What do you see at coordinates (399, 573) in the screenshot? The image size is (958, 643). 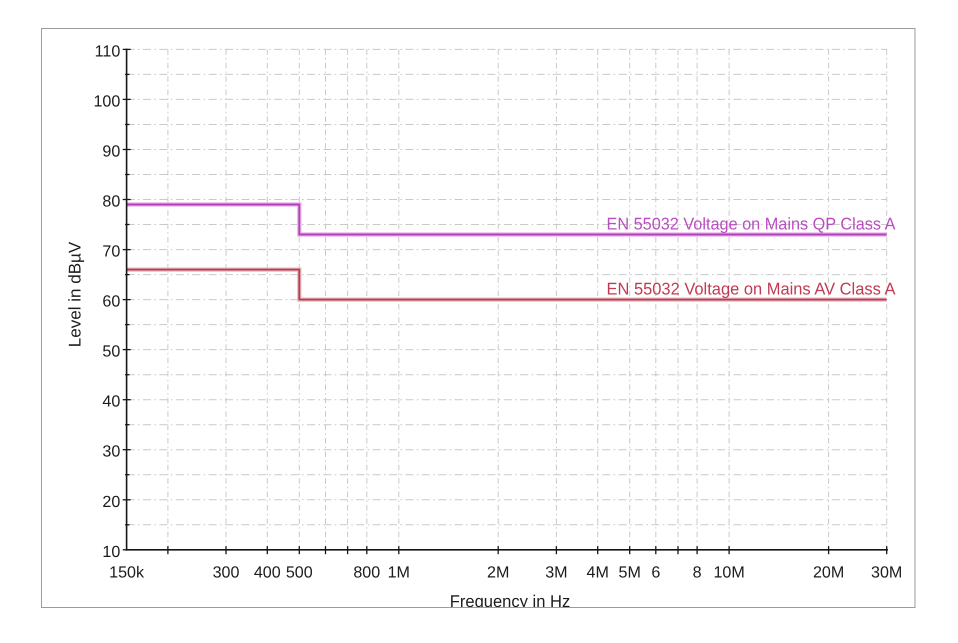 I see `svg-text: 1M` at bounding box center [399, 573].